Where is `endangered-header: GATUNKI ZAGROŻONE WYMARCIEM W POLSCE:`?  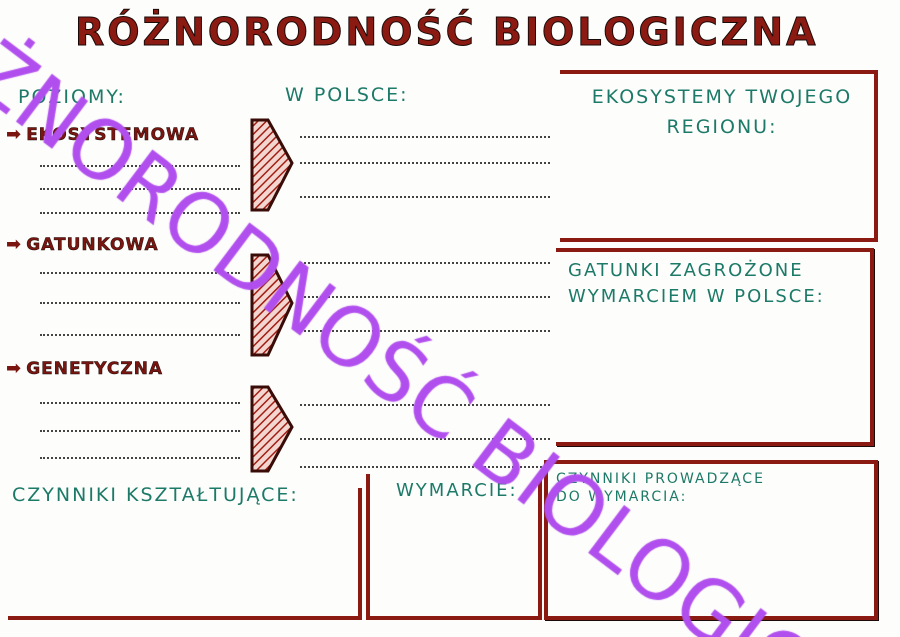
endangered-header: GATUNKI ZAGROŻONE WYMARCIEM W POLSCE: is located at coordinates (696, 283).